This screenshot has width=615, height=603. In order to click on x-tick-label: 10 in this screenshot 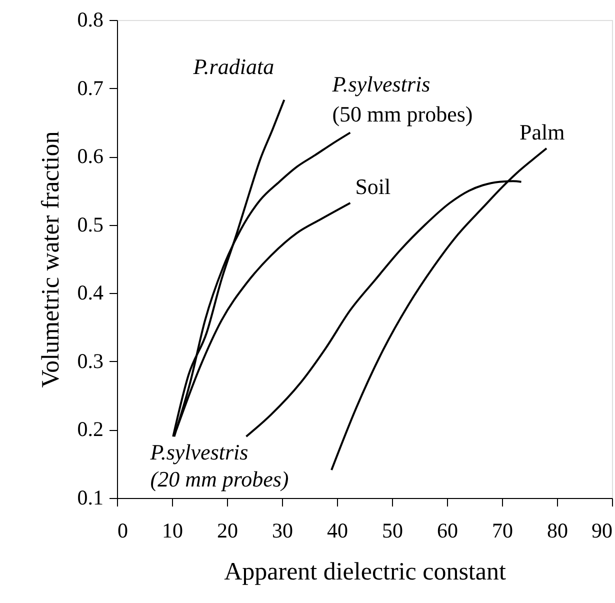, I will do `click(172, 530)`.